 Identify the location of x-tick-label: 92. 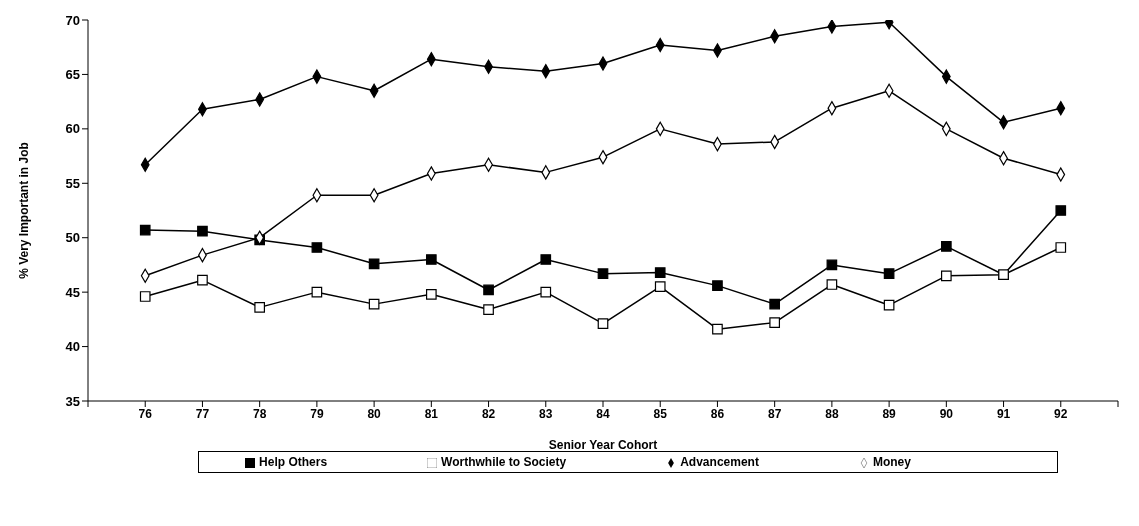
(1061, 413).